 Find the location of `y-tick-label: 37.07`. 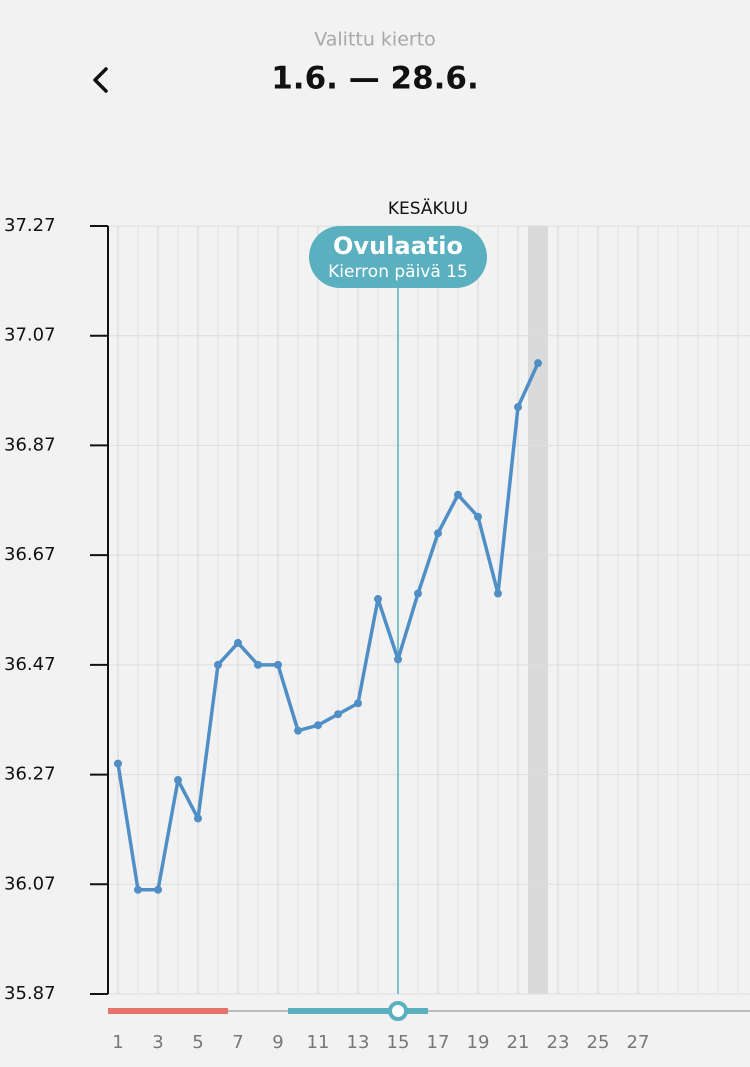

y-tick-label: 37.07 is located at coordinates (30, 335).